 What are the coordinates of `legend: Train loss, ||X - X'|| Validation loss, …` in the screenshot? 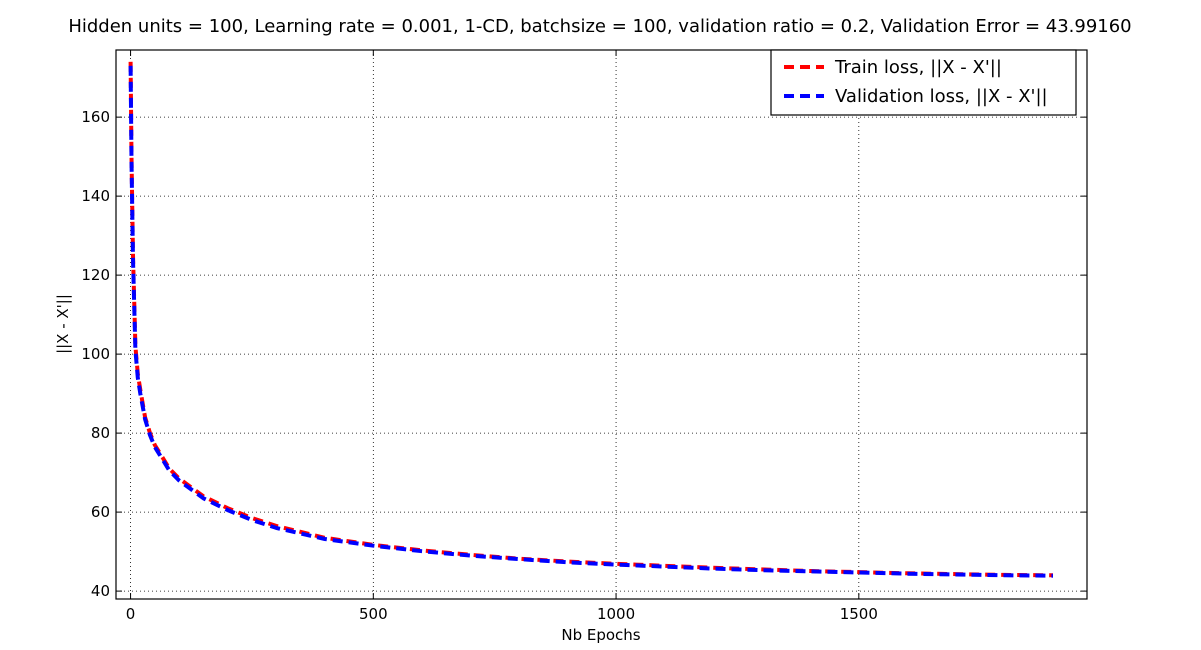 It's located at (923, 82).